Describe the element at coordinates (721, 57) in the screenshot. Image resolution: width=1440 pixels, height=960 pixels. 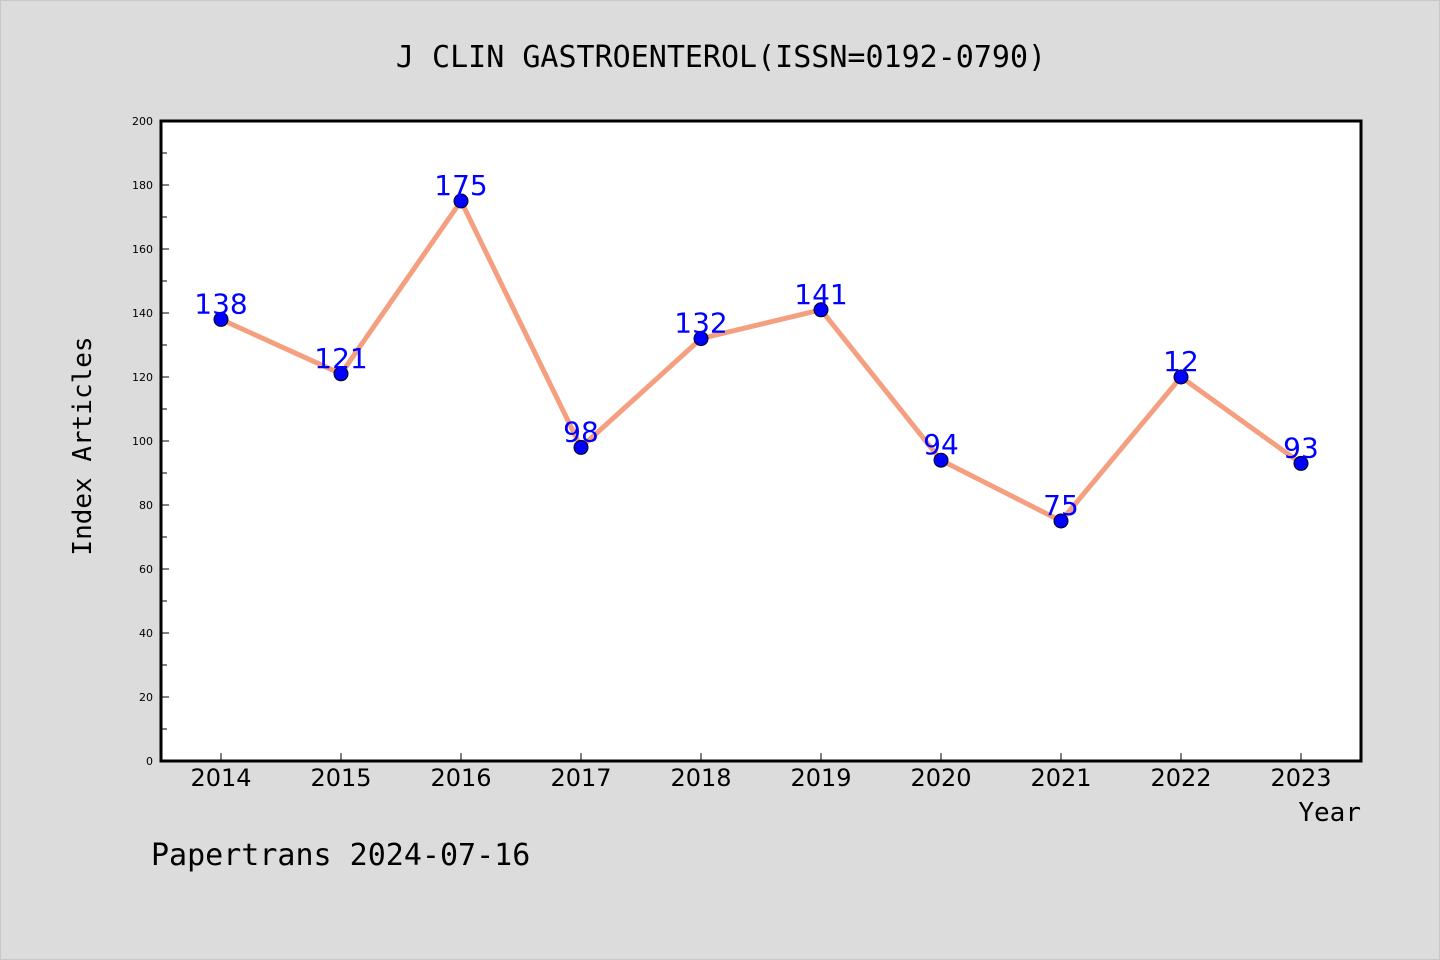
I see `chart-title: J CLIN GASTROENTEROL(ISSN=0192-0790)` at that location.